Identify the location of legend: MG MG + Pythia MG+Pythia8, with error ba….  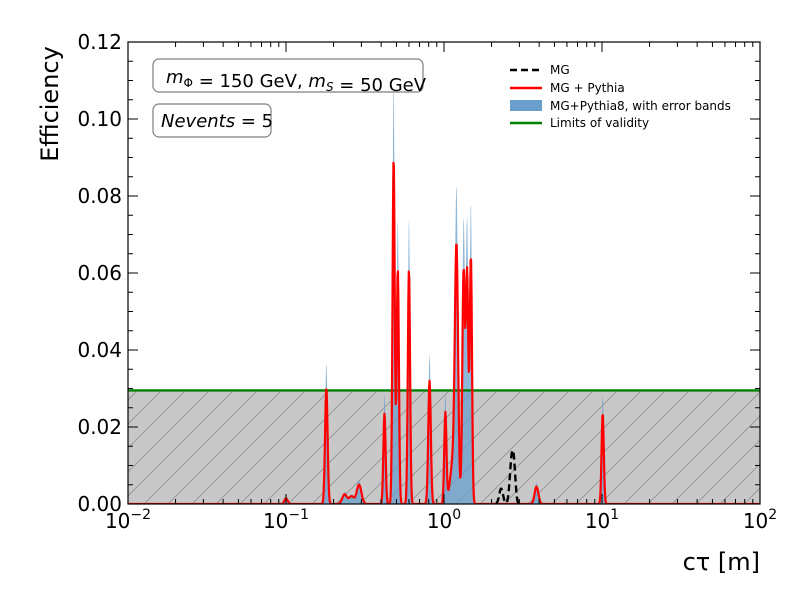
(620, 96).